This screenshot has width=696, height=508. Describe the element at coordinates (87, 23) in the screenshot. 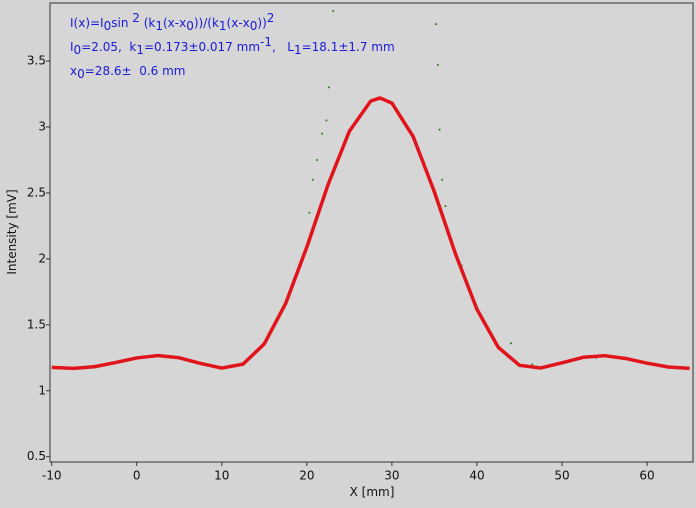

I see `annotation-part: I(x)=I` at that location.